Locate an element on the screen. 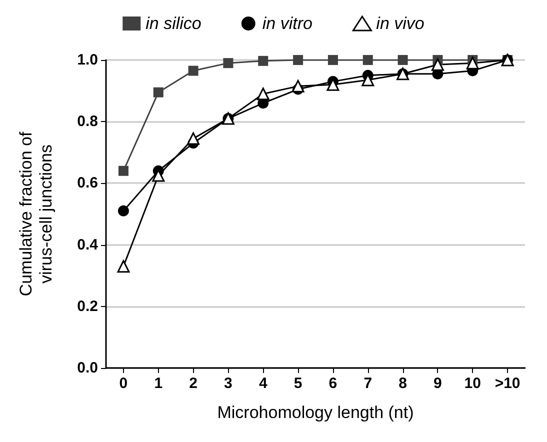 The width and height of the screenshot is (547, 442). x-tick-label: 3 is located at coordinates (228, 383).